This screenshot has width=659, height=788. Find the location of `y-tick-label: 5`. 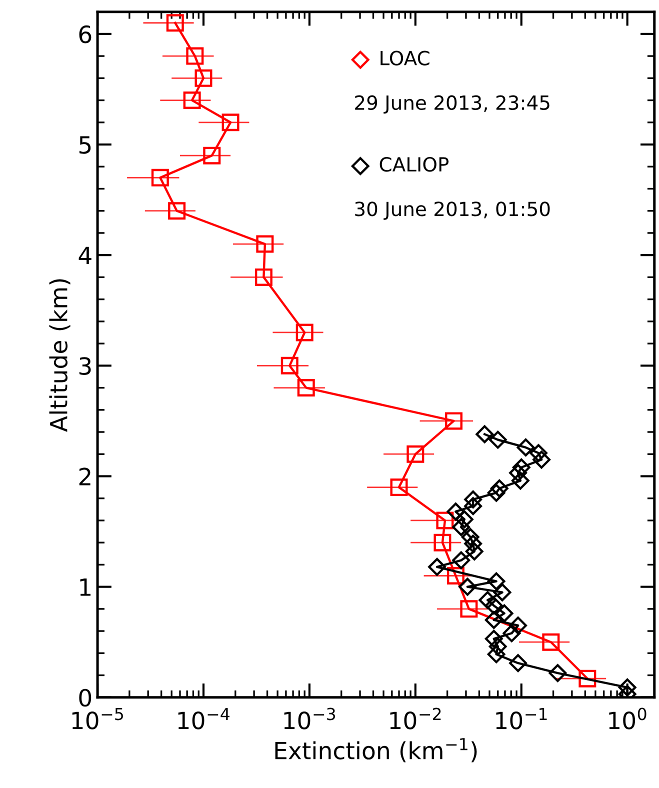

y-tick-label: 5 is located at coordinates (85, 145).